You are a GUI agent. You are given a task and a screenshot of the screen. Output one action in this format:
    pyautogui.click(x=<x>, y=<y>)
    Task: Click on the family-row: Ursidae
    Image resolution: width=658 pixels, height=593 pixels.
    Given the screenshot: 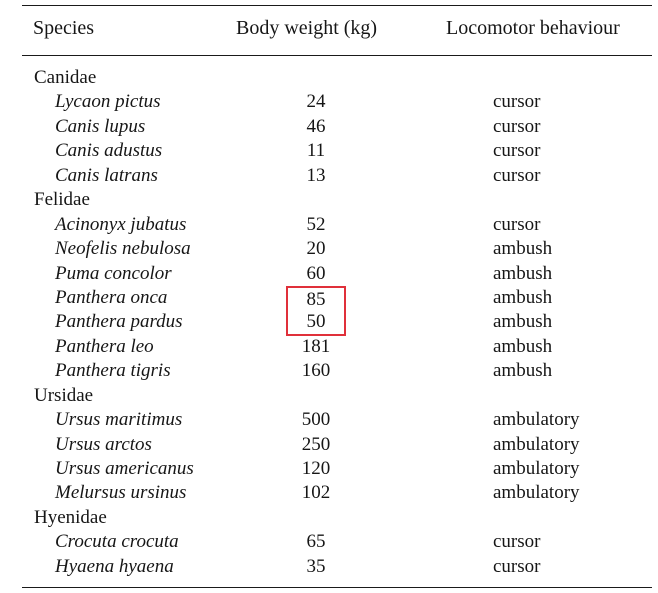 What is the action you would take?
    pyautogui.click(x=329, y=396)
    